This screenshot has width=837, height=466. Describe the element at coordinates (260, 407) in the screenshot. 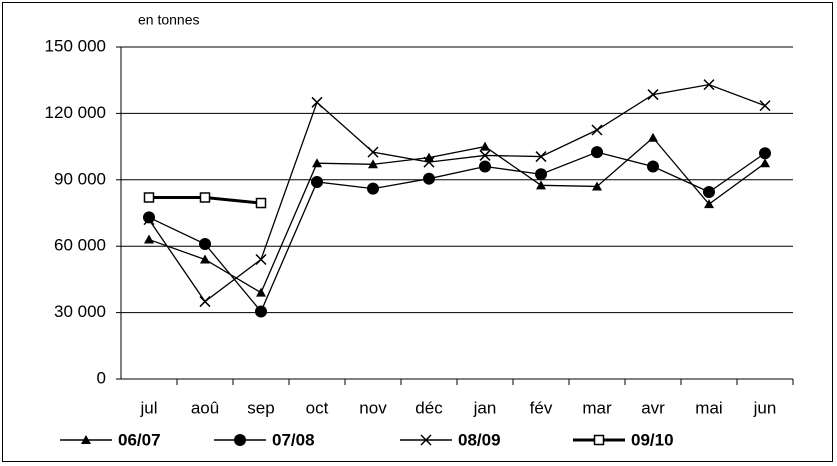

I see `x-tick-label: sep` at that location.